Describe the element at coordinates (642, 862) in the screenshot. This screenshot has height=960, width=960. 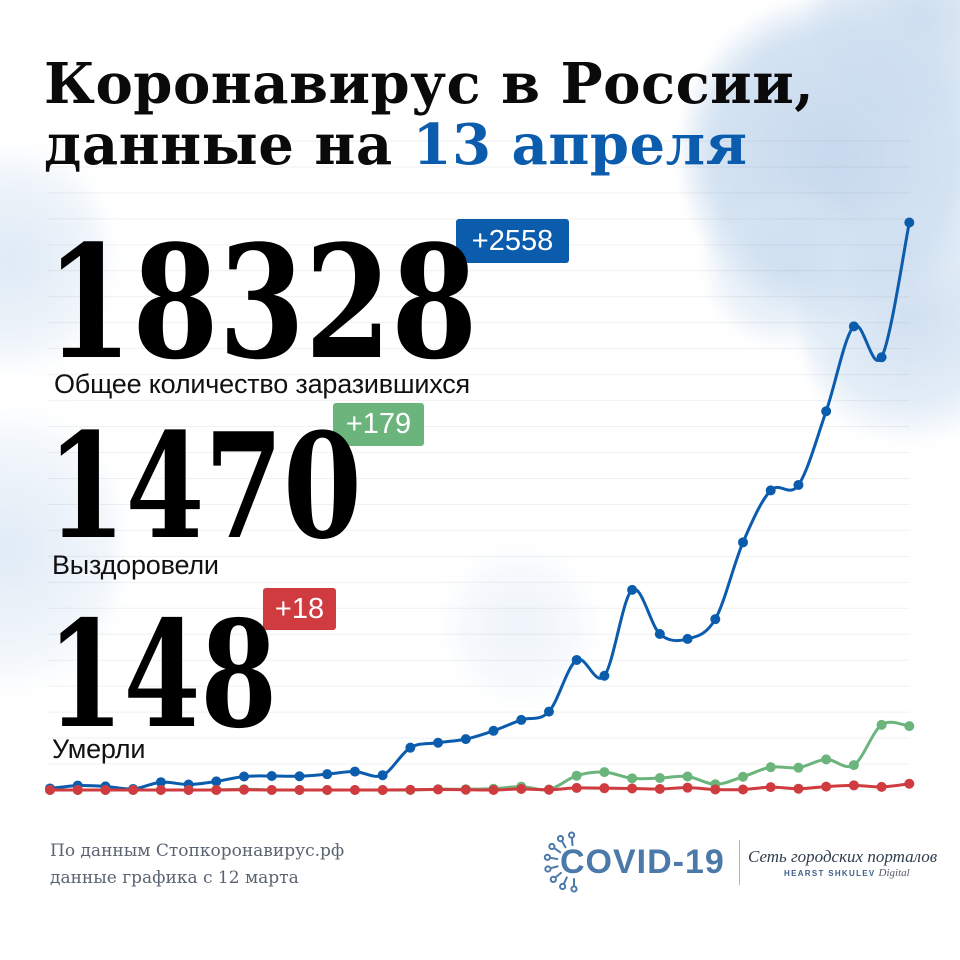
I see `covid-19-logo-text: COVID-19` at that location.